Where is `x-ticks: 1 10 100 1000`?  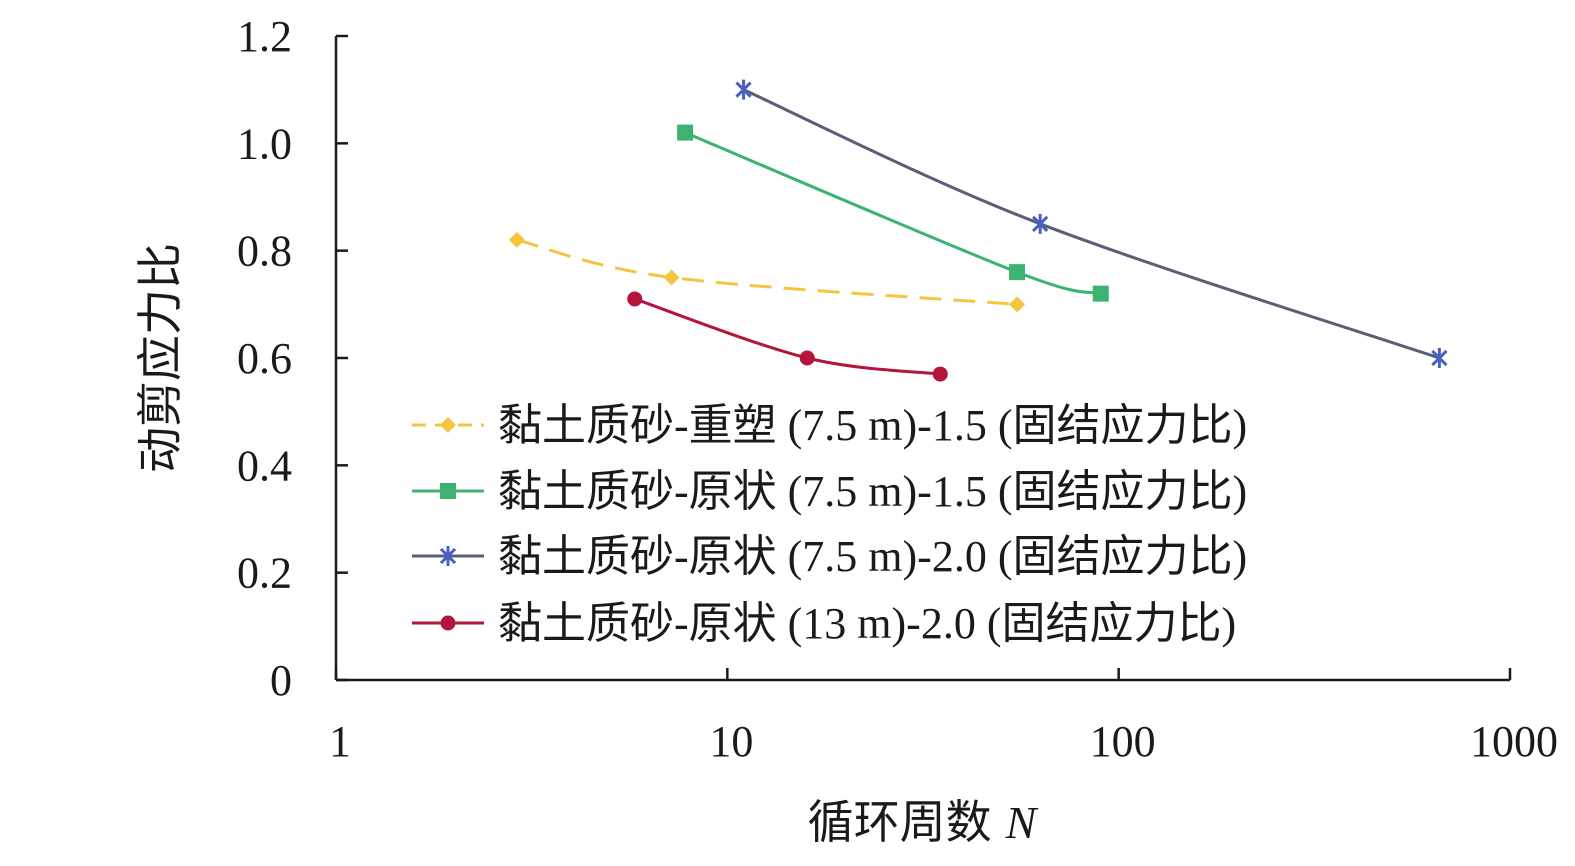 x-ticks: 1 10 100 1000 is located at coordinates (943, 717).